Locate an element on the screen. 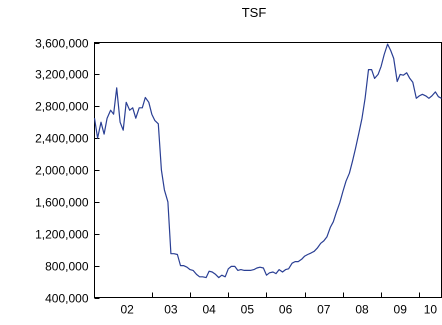 The image size is (442, 325). x-tick-label: 08 is located at coordinates (362, 310).